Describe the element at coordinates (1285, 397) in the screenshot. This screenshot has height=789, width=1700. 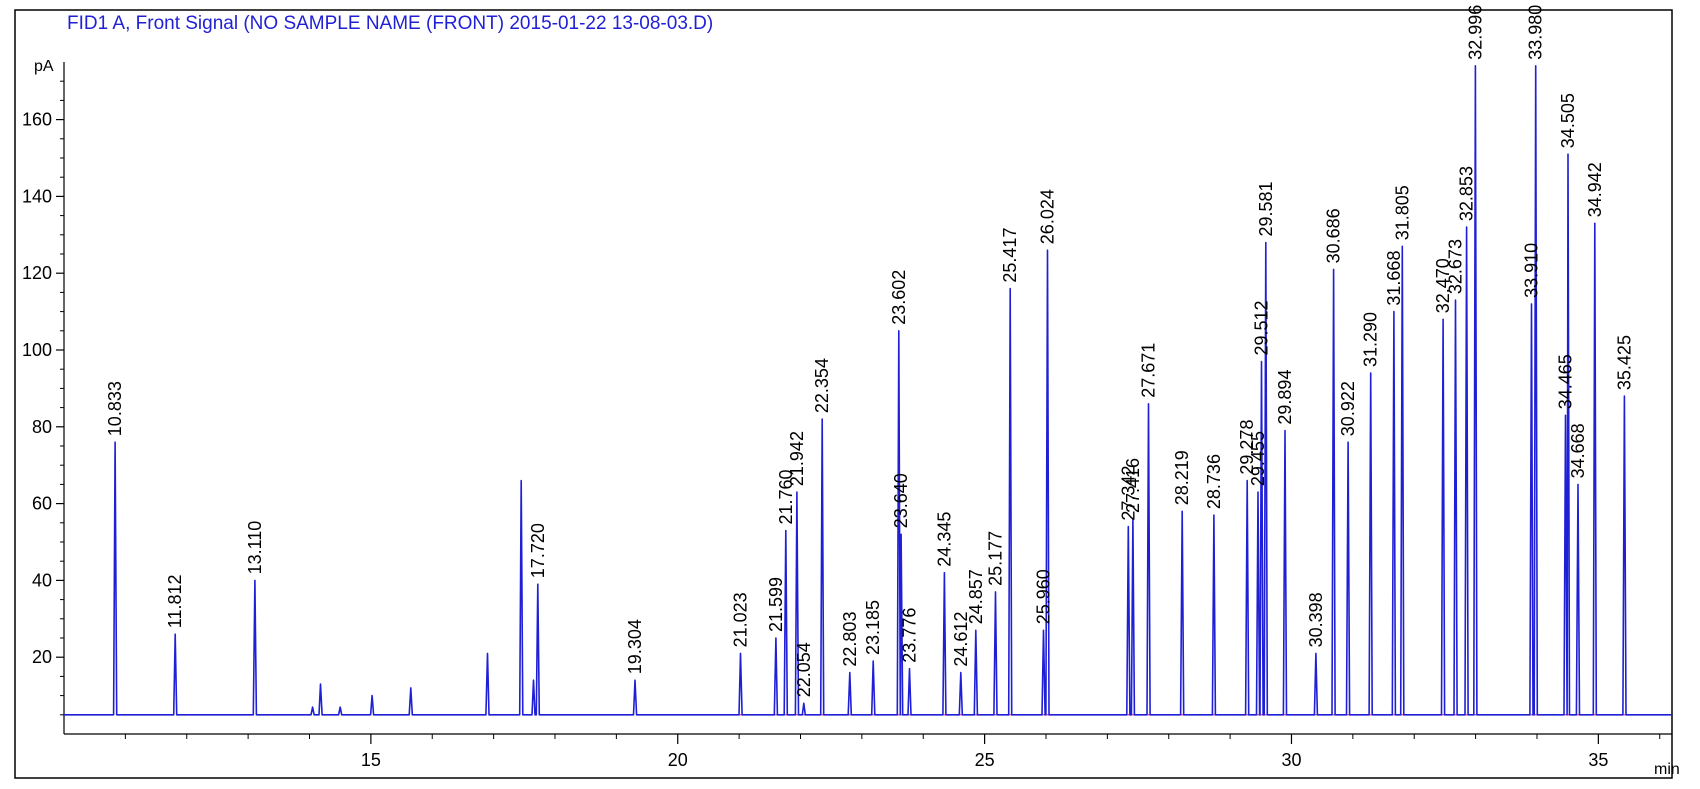
I see `peak-label: 29.894` at that location.